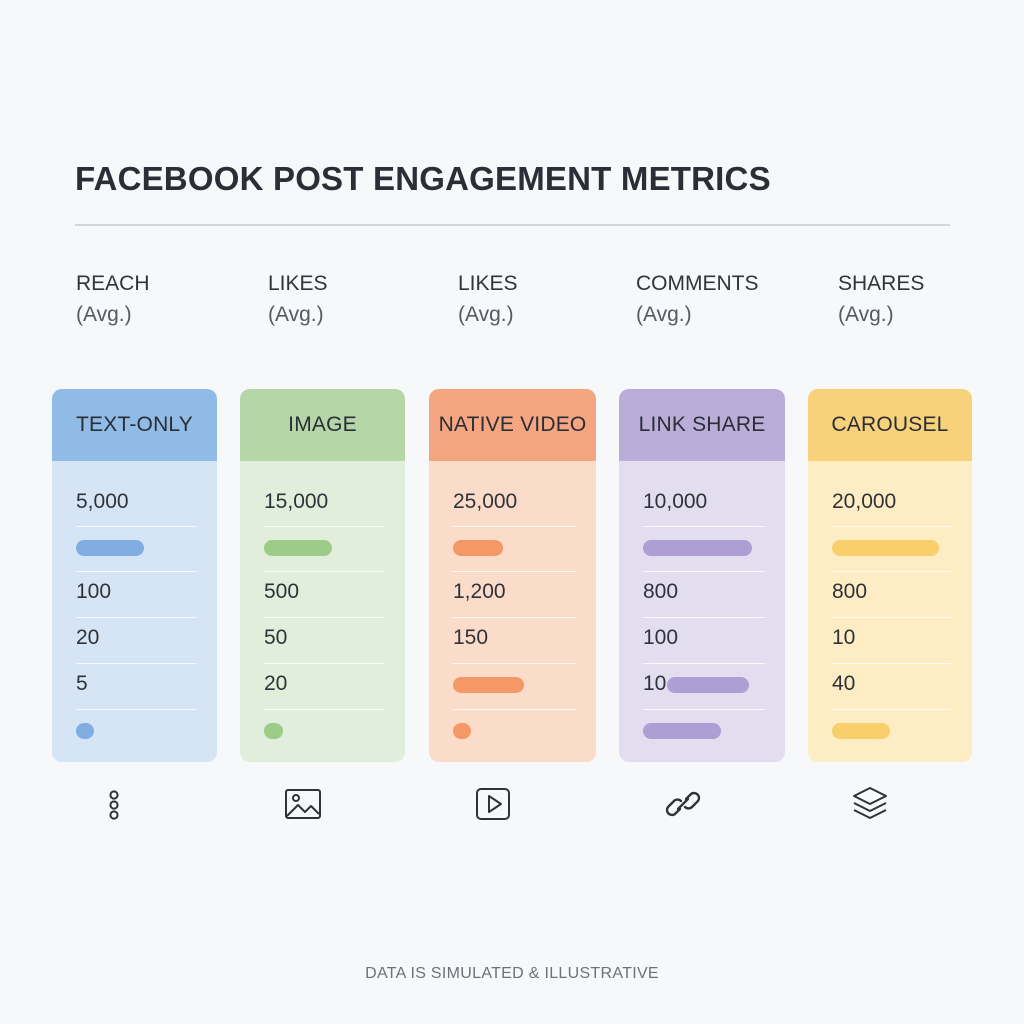 The image size is (1024, 1024). Describe the element at coordinates (423, 178) in the screenshot. I see `chart-title: FACEBOOK POST ENGAGEMENT METRICS` at that location.